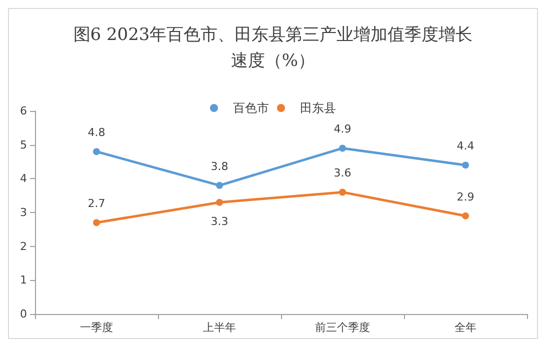 The image size is (546, 347). Describe the element at coordinates (273, 48) in the screenshot. I see `chart-title: 图6 2023年百色市、田东县第三产业增加值季度增长速度（%）` at that location.